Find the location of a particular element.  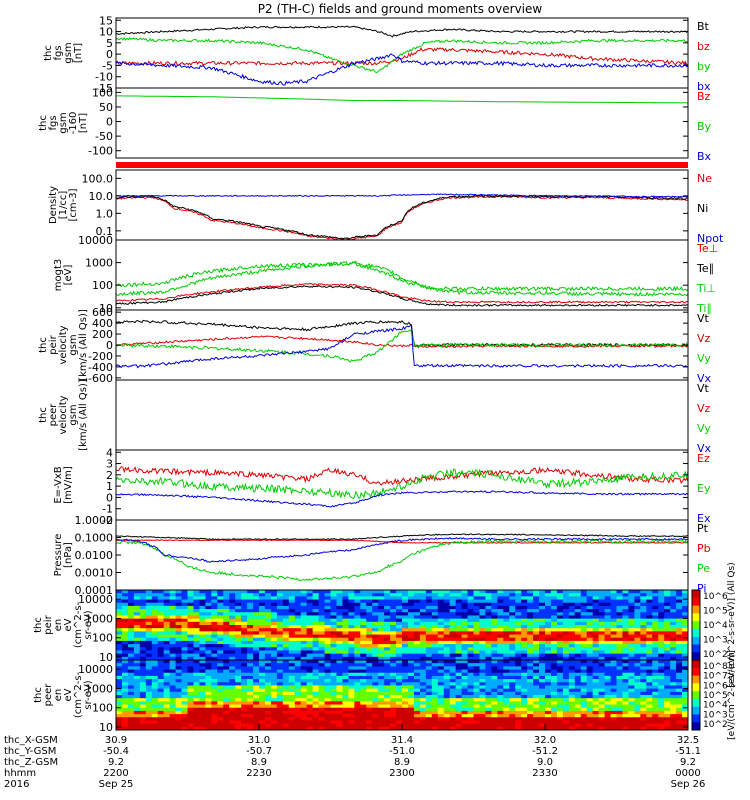

legend-ex: Ex is located at coordinates (704, 518).